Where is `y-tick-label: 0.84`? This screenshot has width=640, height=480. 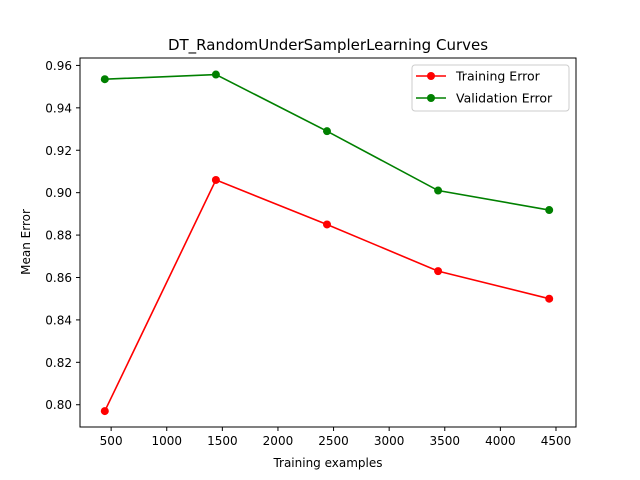 y-tick-label: 0.84 is located at coordinates (58, 320).